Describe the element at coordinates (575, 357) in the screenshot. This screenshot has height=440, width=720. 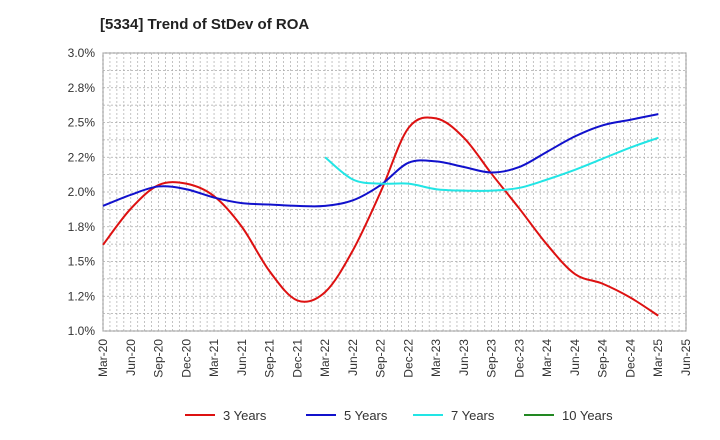
I see `x-tick-label: Jun-24` at that location.